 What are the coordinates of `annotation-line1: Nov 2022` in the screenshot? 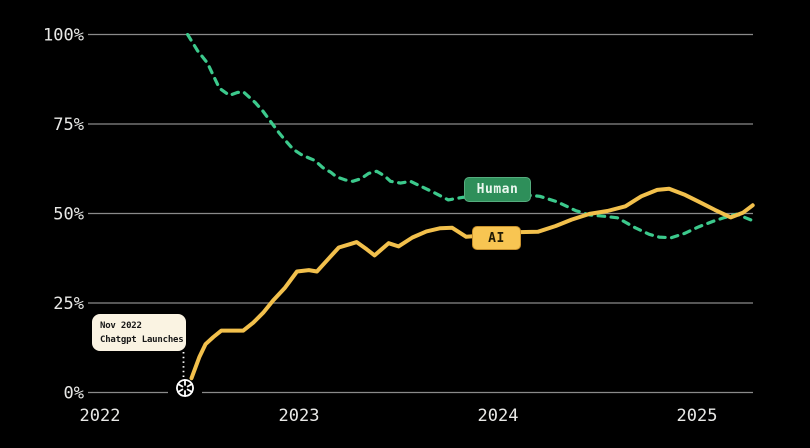 It's located at (121, 326).